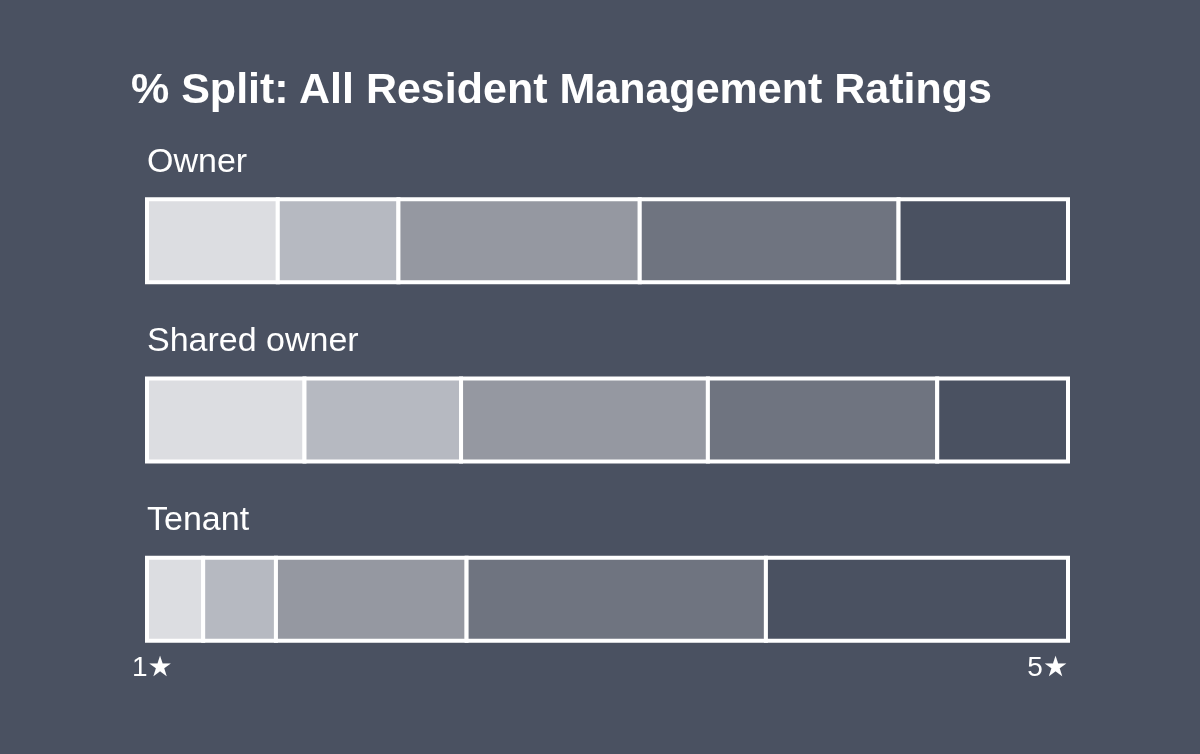 This screenshot has height=754, width=1200. What do you see at coordinates (253, 339) in the screenshot?
I see `y-tick-label: Shared owner` at bounding box center [253, 339].